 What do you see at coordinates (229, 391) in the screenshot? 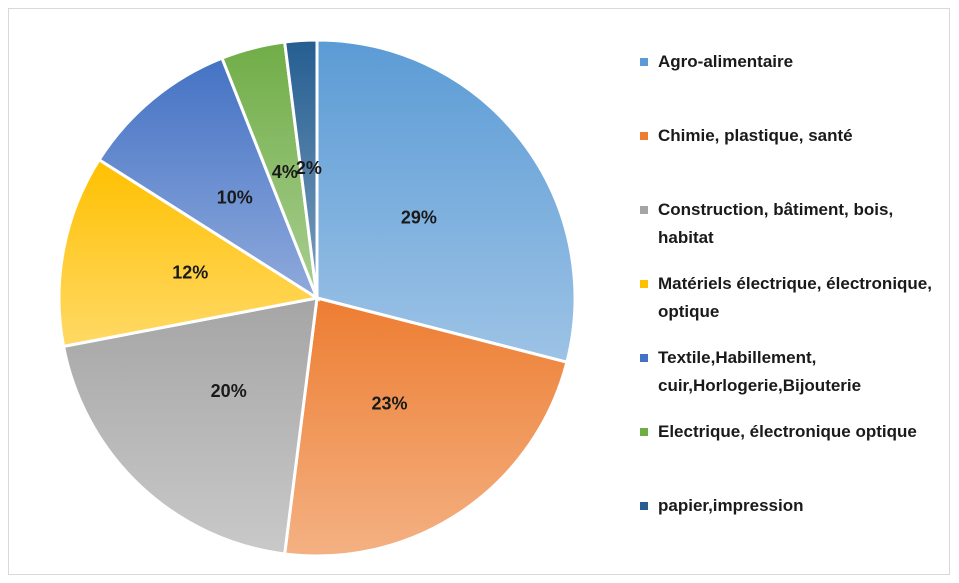
I see `data-label: 20%` at bounding box center [229, 391].